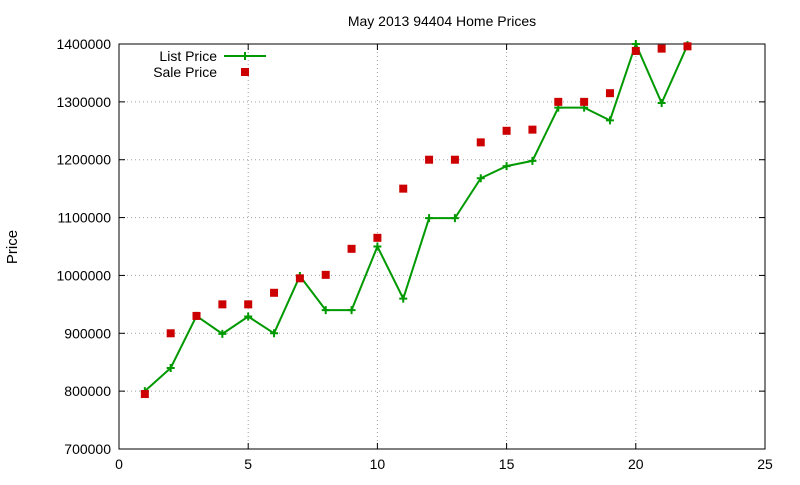 This screenshot has width=800, height=485. What do you see at coordinates (119, 464) in the screenshot?
I see `x-tick-label: 0` at bounding box center [119, 464].